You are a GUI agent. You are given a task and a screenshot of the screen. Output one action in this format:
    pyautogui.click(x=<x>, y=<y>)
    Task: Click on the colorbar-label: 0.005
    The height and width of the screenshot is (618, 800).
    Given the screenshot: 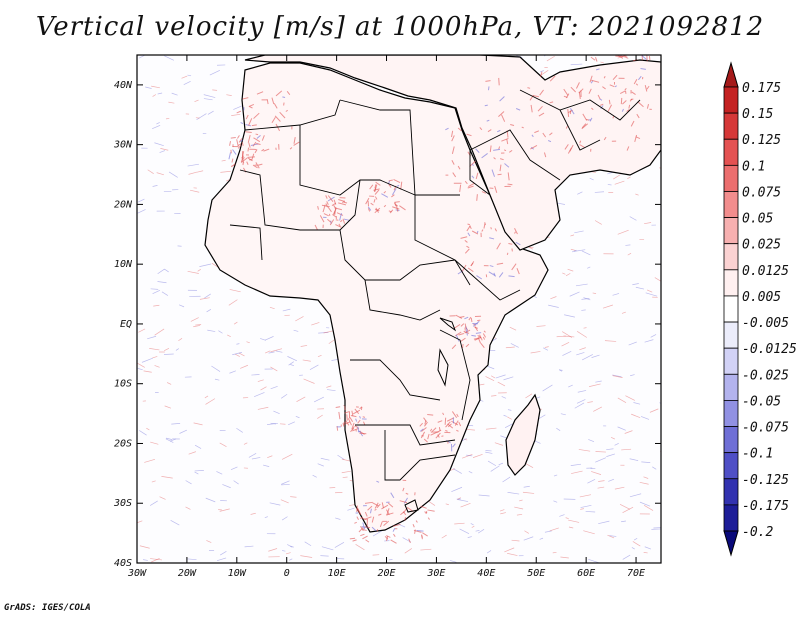 What is the action you would take?
    pyautogui.click(x=761, y=297)
    